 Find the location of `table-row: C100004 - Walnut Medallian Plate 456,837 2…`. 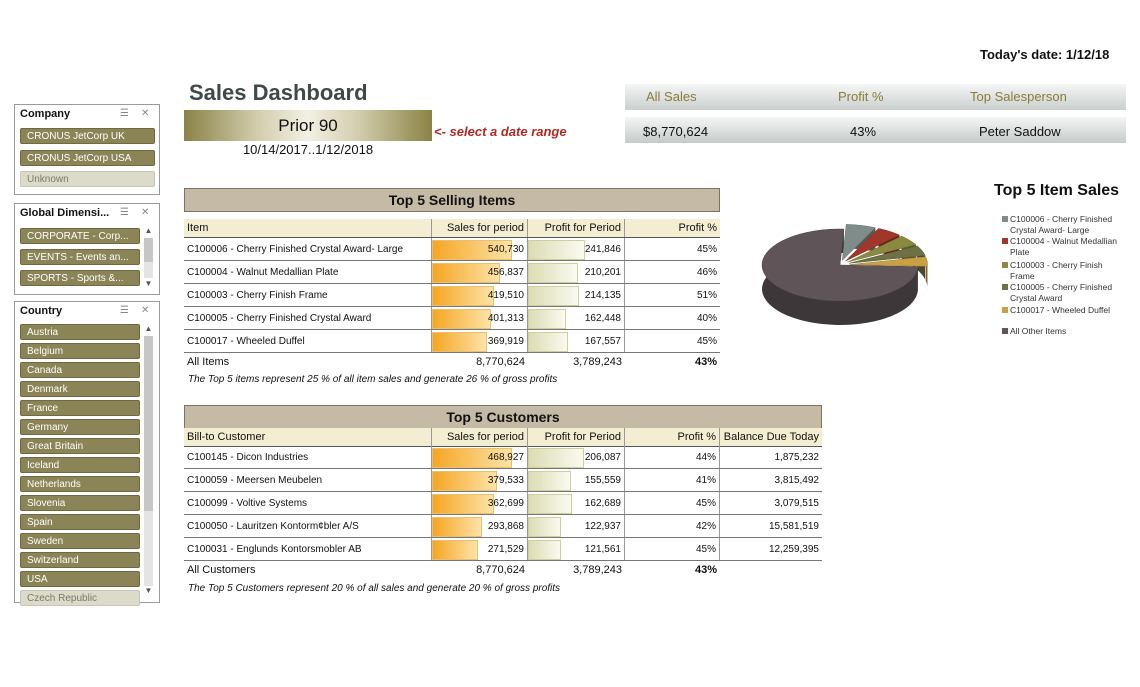

table-row: C100004 - Walnut Medallian Plate 456,837 2… is located at coordinates (452, 272).